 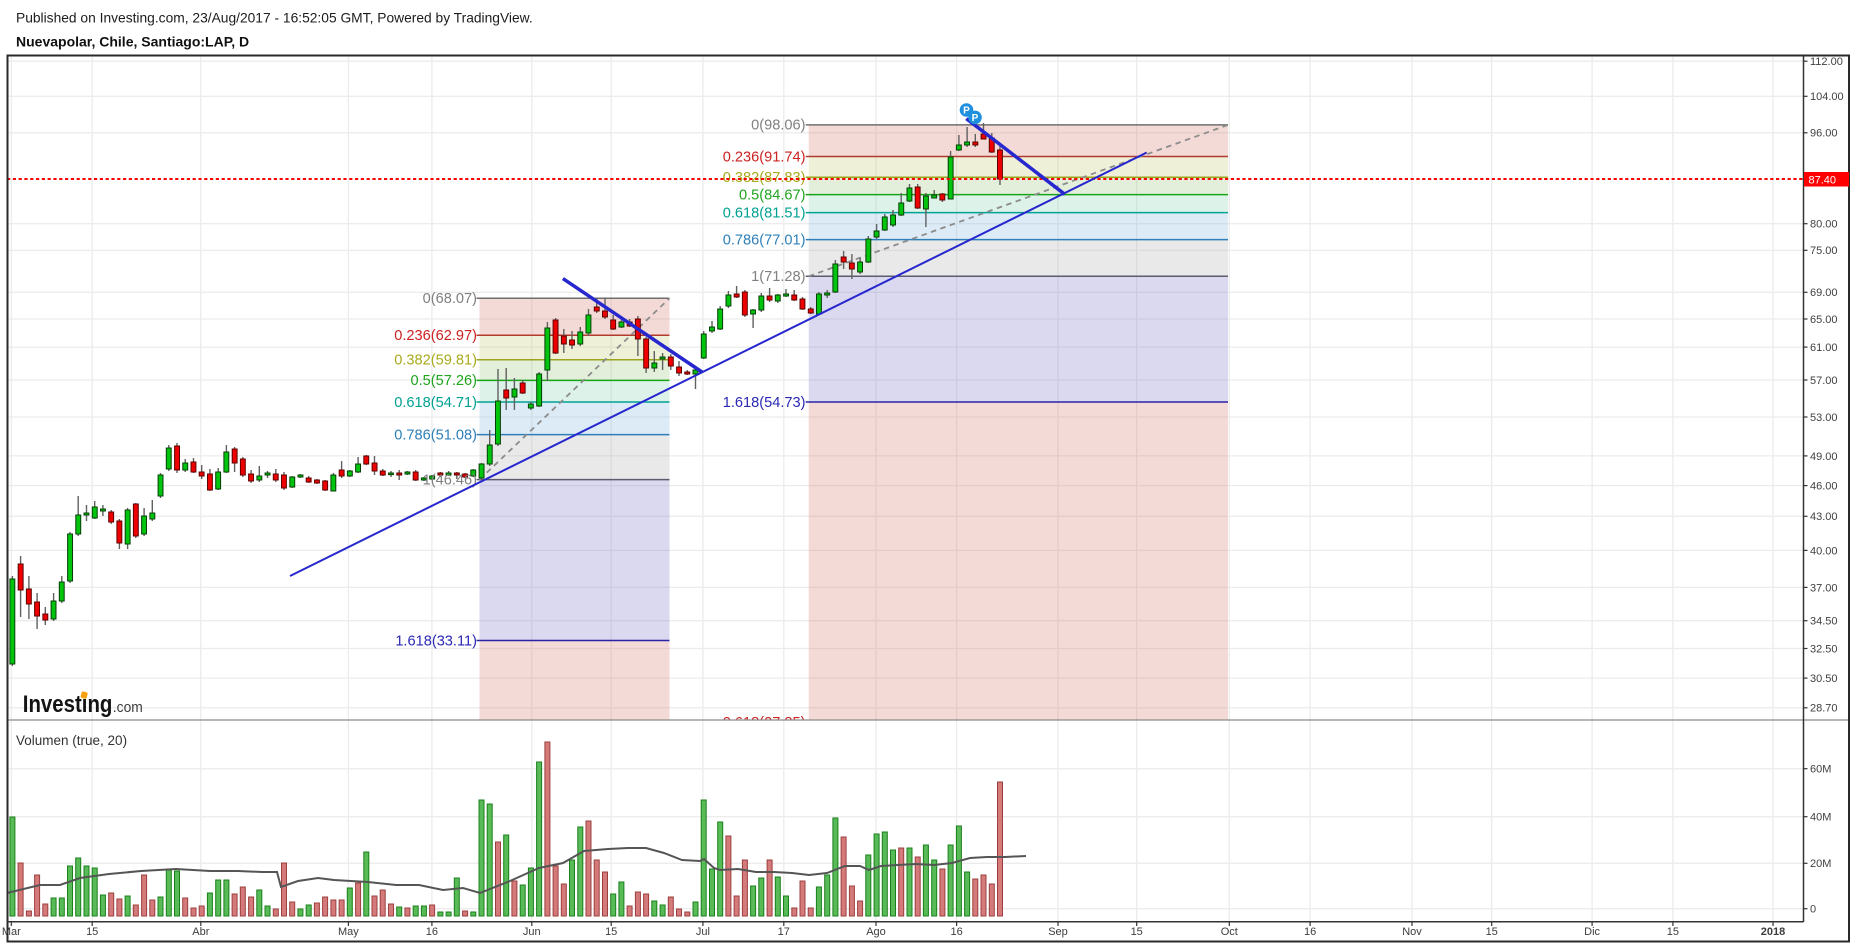 What do you see at coordinates (1824, 134) in the screenshot?
I see `svg-text: 96.00` at bounding box center [1824, 134].